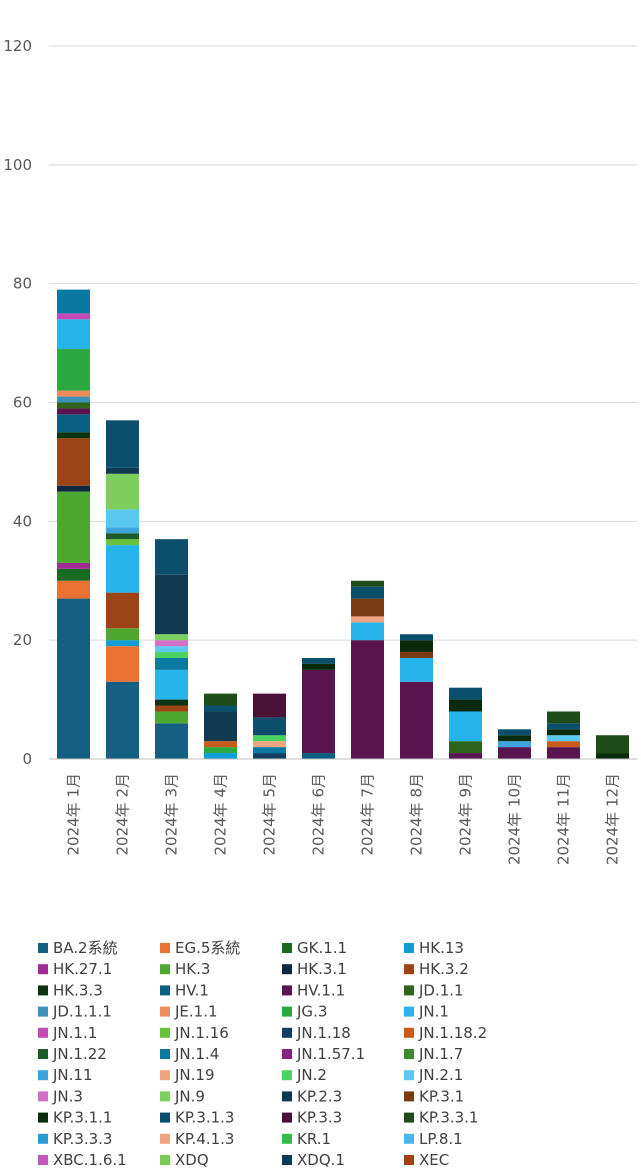  Describe the element at coordinates (75, 1012) in the screenshot. I see `legend-item: JD.1.1.1` at that location.